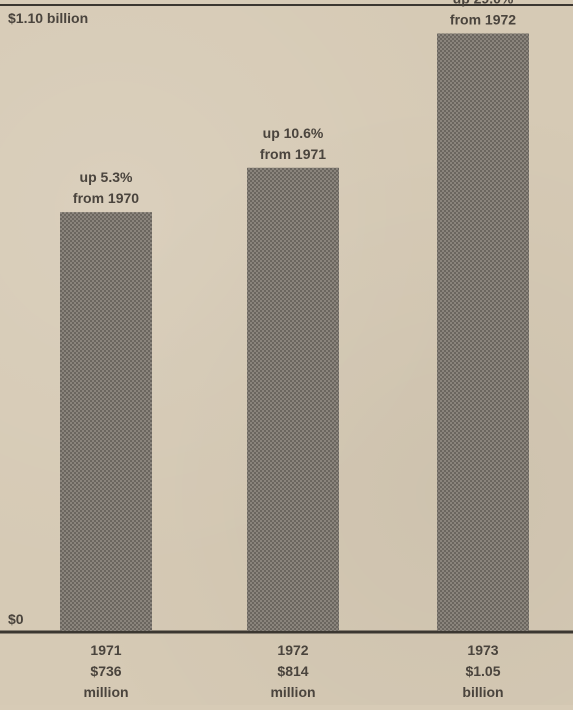  Describe the element at coordinates (105, 650) in the screenshot. I see `category-label-1971: 1971` at that location.